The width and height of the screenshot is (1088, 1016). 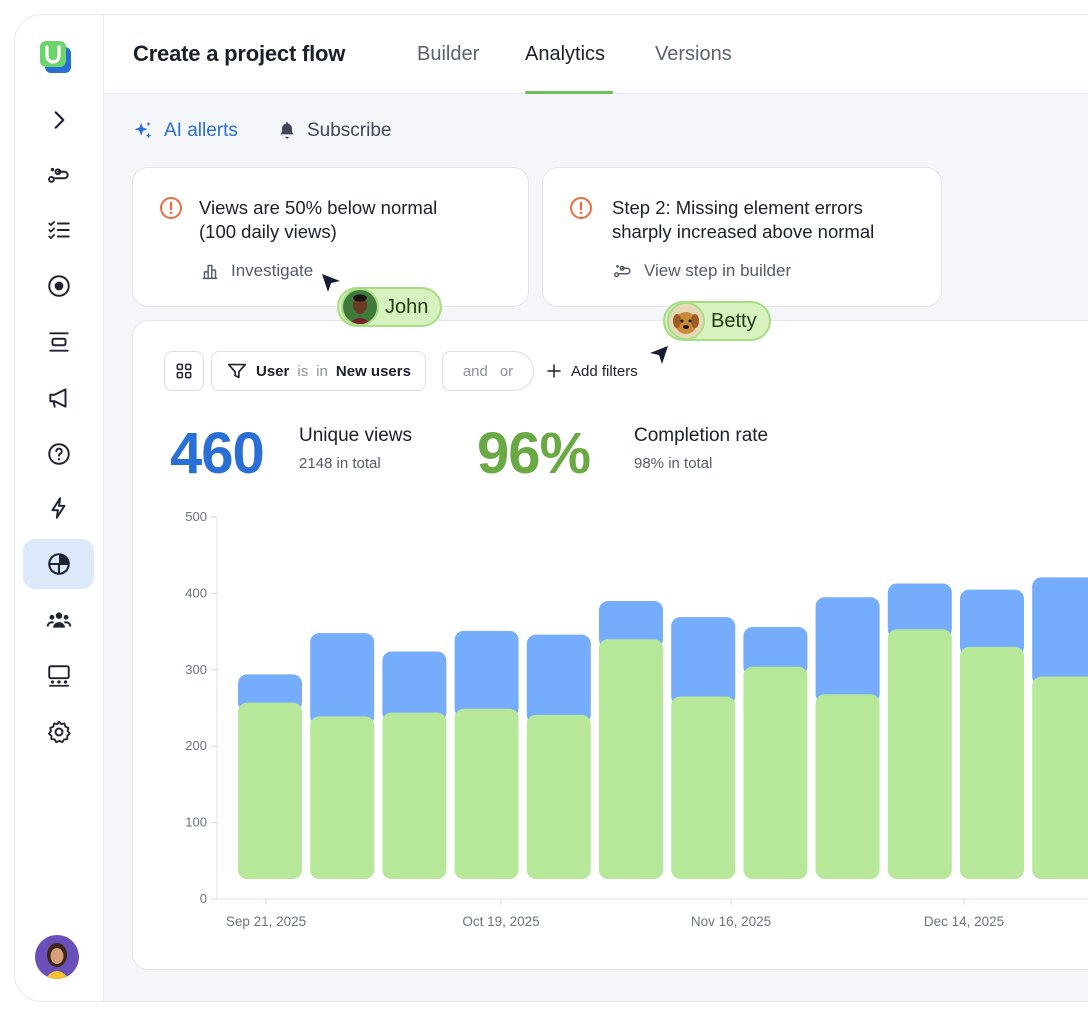 What do you see at coordinates (534, 453) in the screenshot?
I see `completion-rate-value: 96%` at bounding box center [534, 453].